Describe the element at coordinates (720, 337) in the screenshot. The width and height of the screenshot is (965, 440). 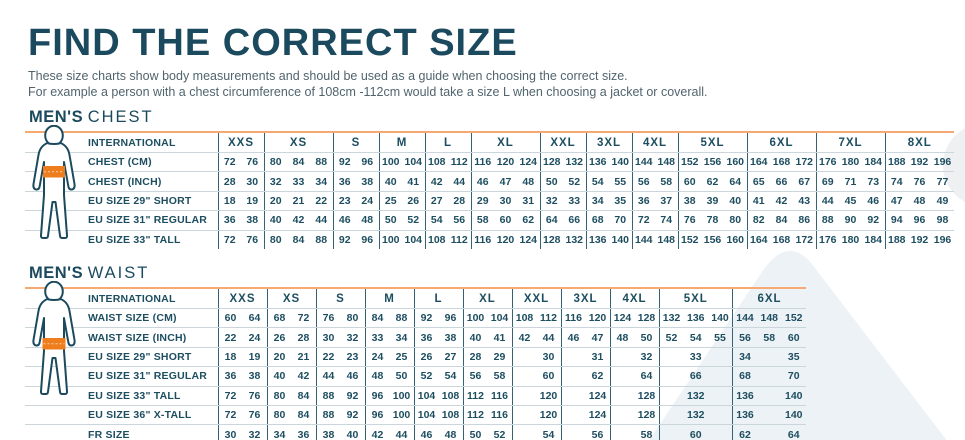
I see `size-value-cell: 55` at that location.